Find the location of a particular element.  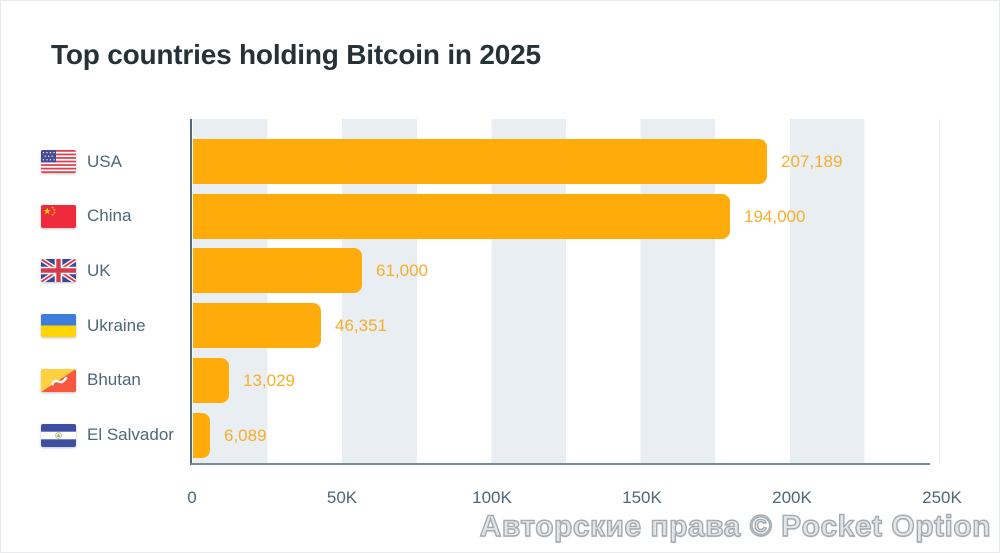

page-title: Top countries holding Bitcoin in 2025 is located at coordinates (296, 54).